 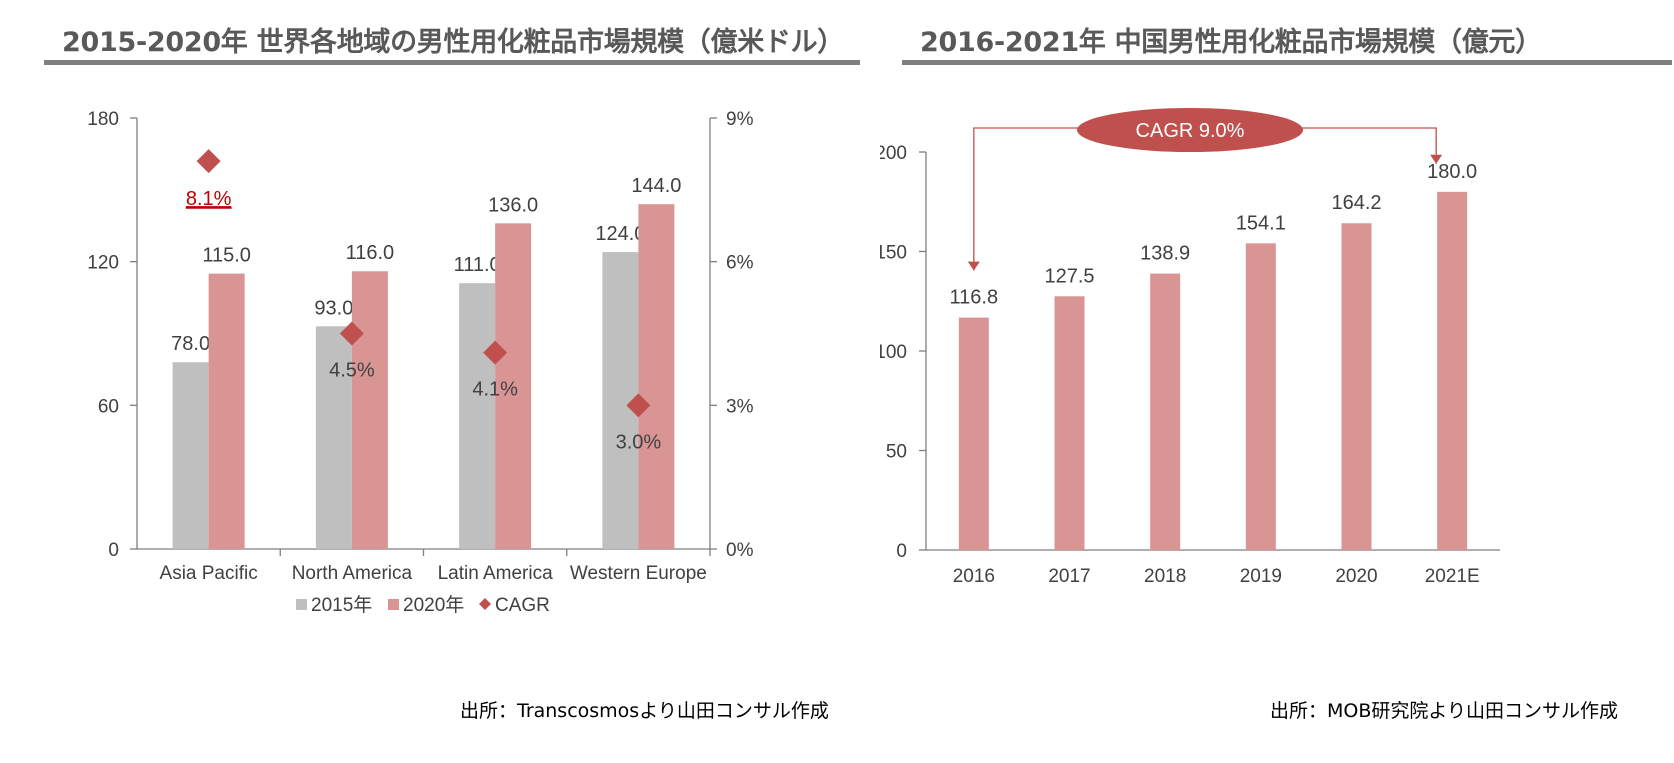 What do you see at coordinates (1165, 254) in the screenshot?
I see `bar-value-label: 138.9` at bounding box center [1165, 254].